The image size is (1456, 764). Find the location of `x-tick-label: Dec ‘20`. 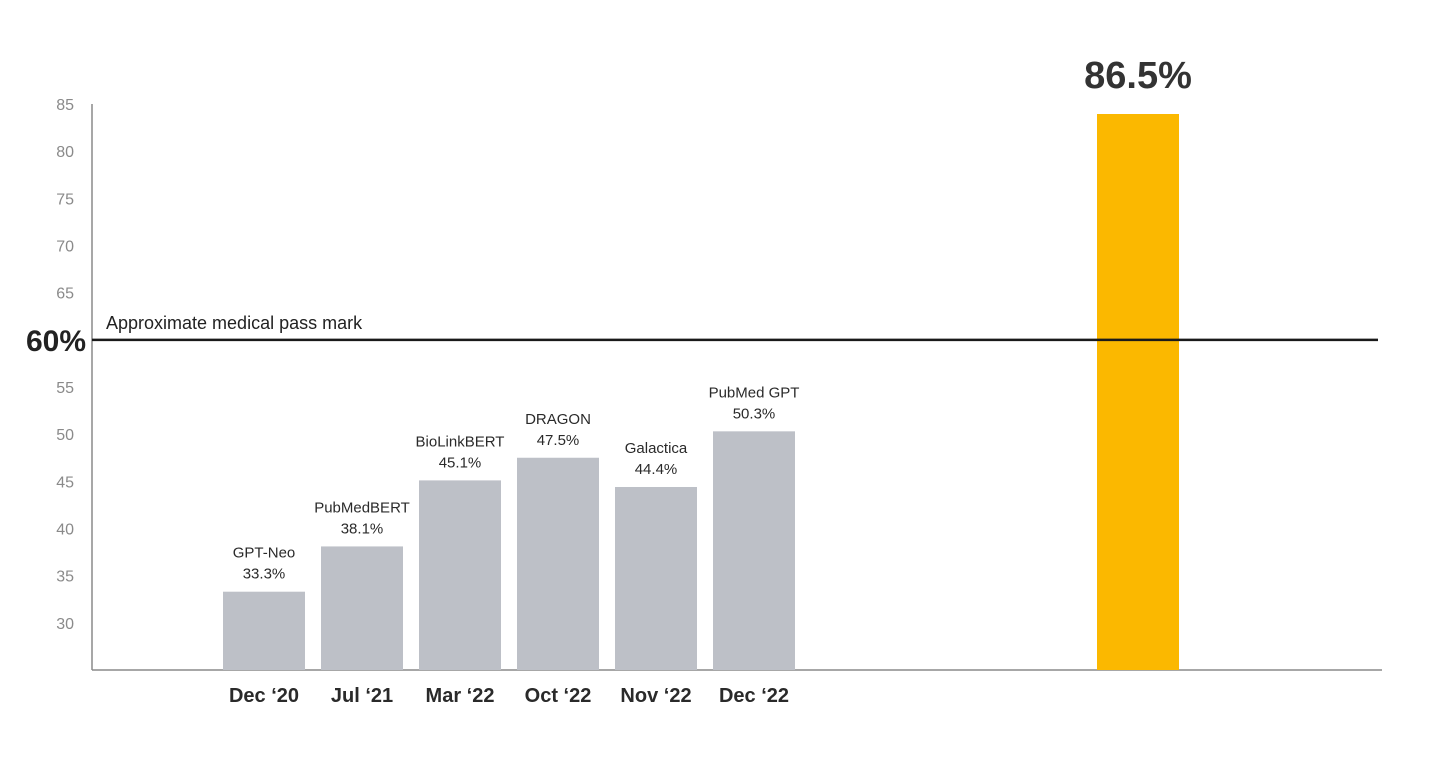

x-tick-label: Dec ‘20 is located at coordinates (264, 696).